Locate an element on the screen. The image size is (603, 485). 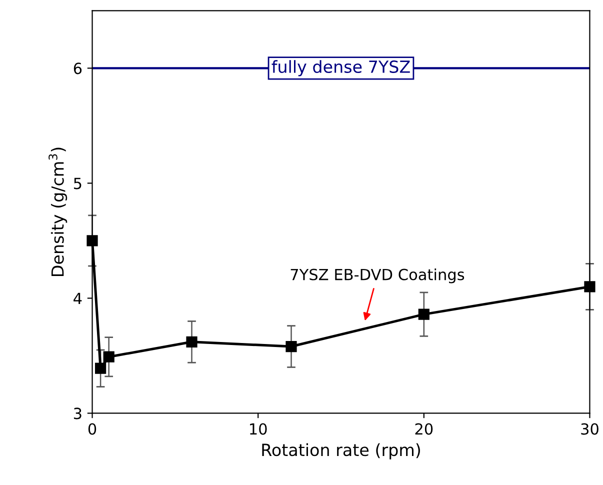
x-tick-label: 30 is located at coordinates (589, 429).